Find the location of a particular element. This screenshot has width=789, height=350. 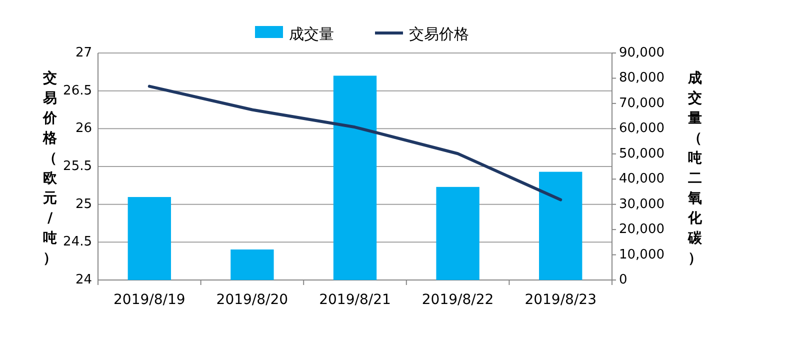

x-tick-label: 2019/8/23 is located at coordinates (560, 300).